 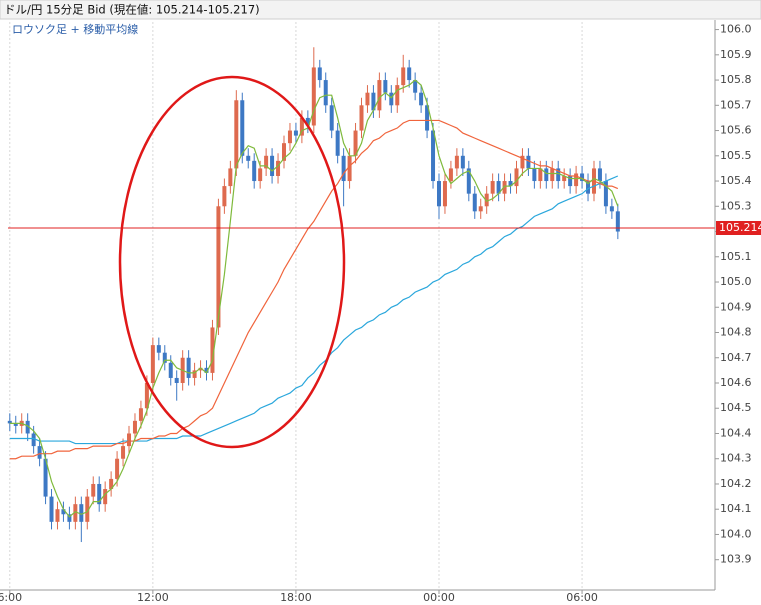 I want to click on x-tick-label: 06:00, so click(x=582, y=597).